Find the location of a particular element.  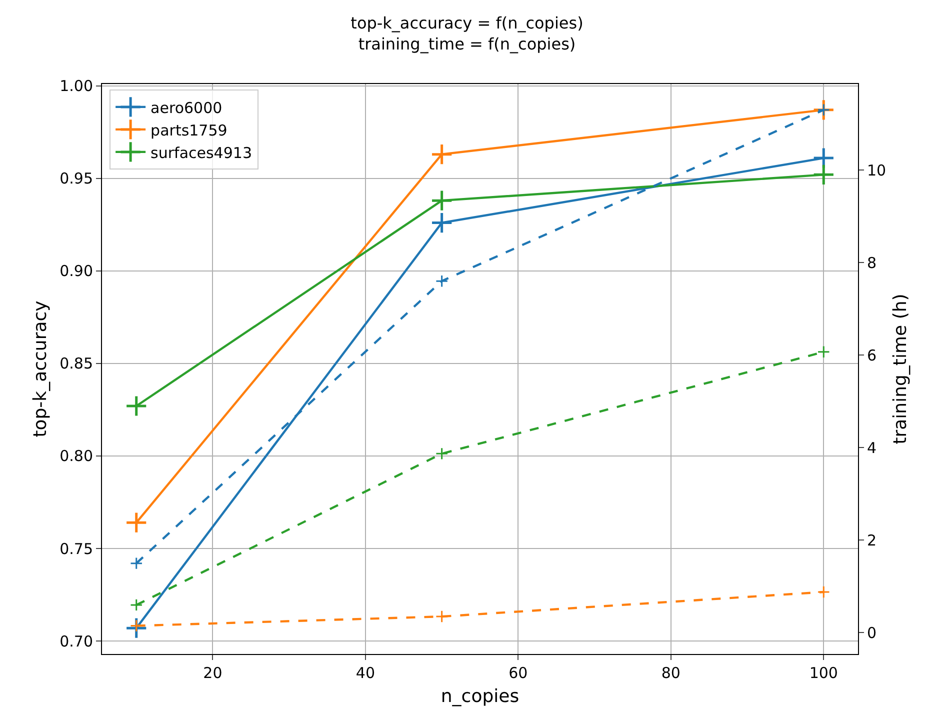

y-tick-label: 0.70 is located at coordinates (76, 641).